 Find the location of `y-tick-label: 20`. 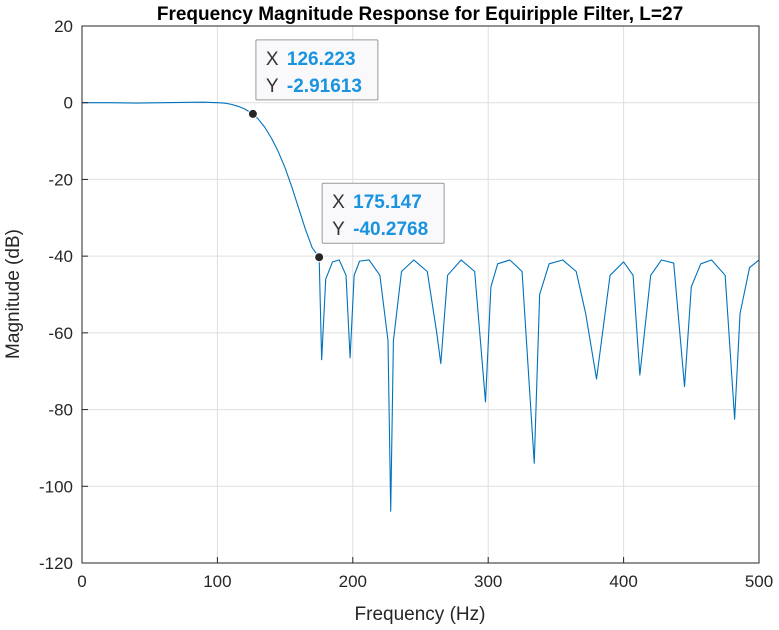

y-tick-label: 20 is located at coordinates (63, 26).